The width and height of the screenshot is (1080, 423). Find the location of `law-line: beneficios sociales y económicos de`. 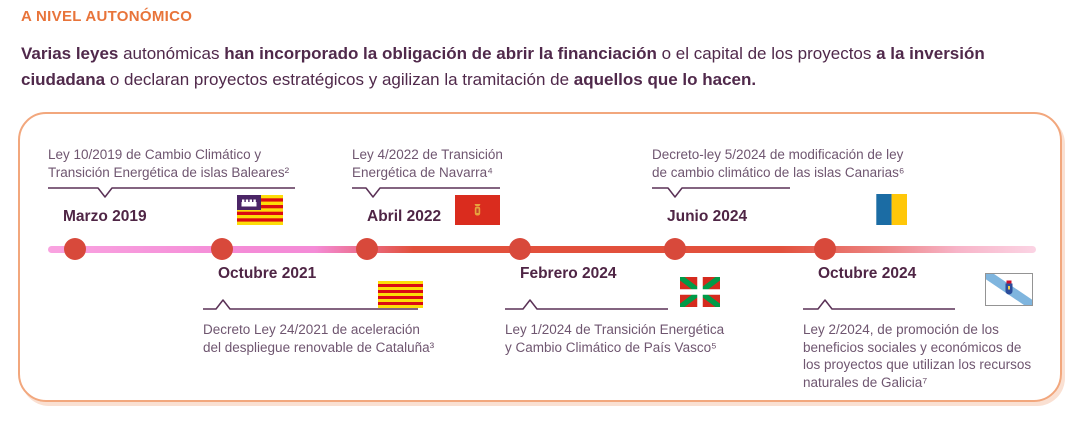

law-line: beneficios sociales y económicos de is located at coordinates (912, 347).